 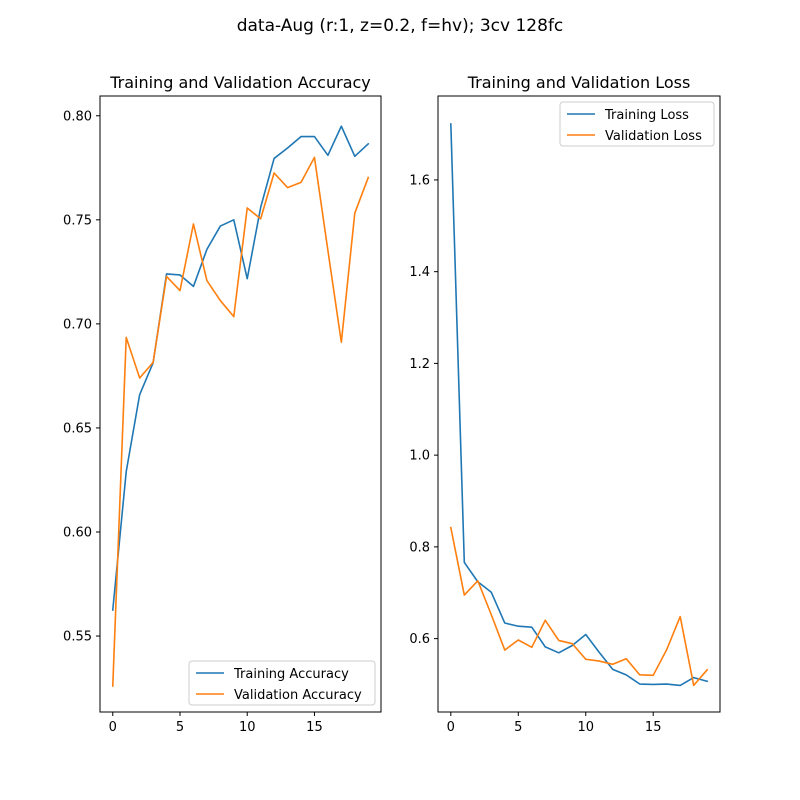 What do you see at coordinates (77, 220) in the screenshot?
I see `accuracy-y-tick-label: 0.75` at bounding box center [77, 220].